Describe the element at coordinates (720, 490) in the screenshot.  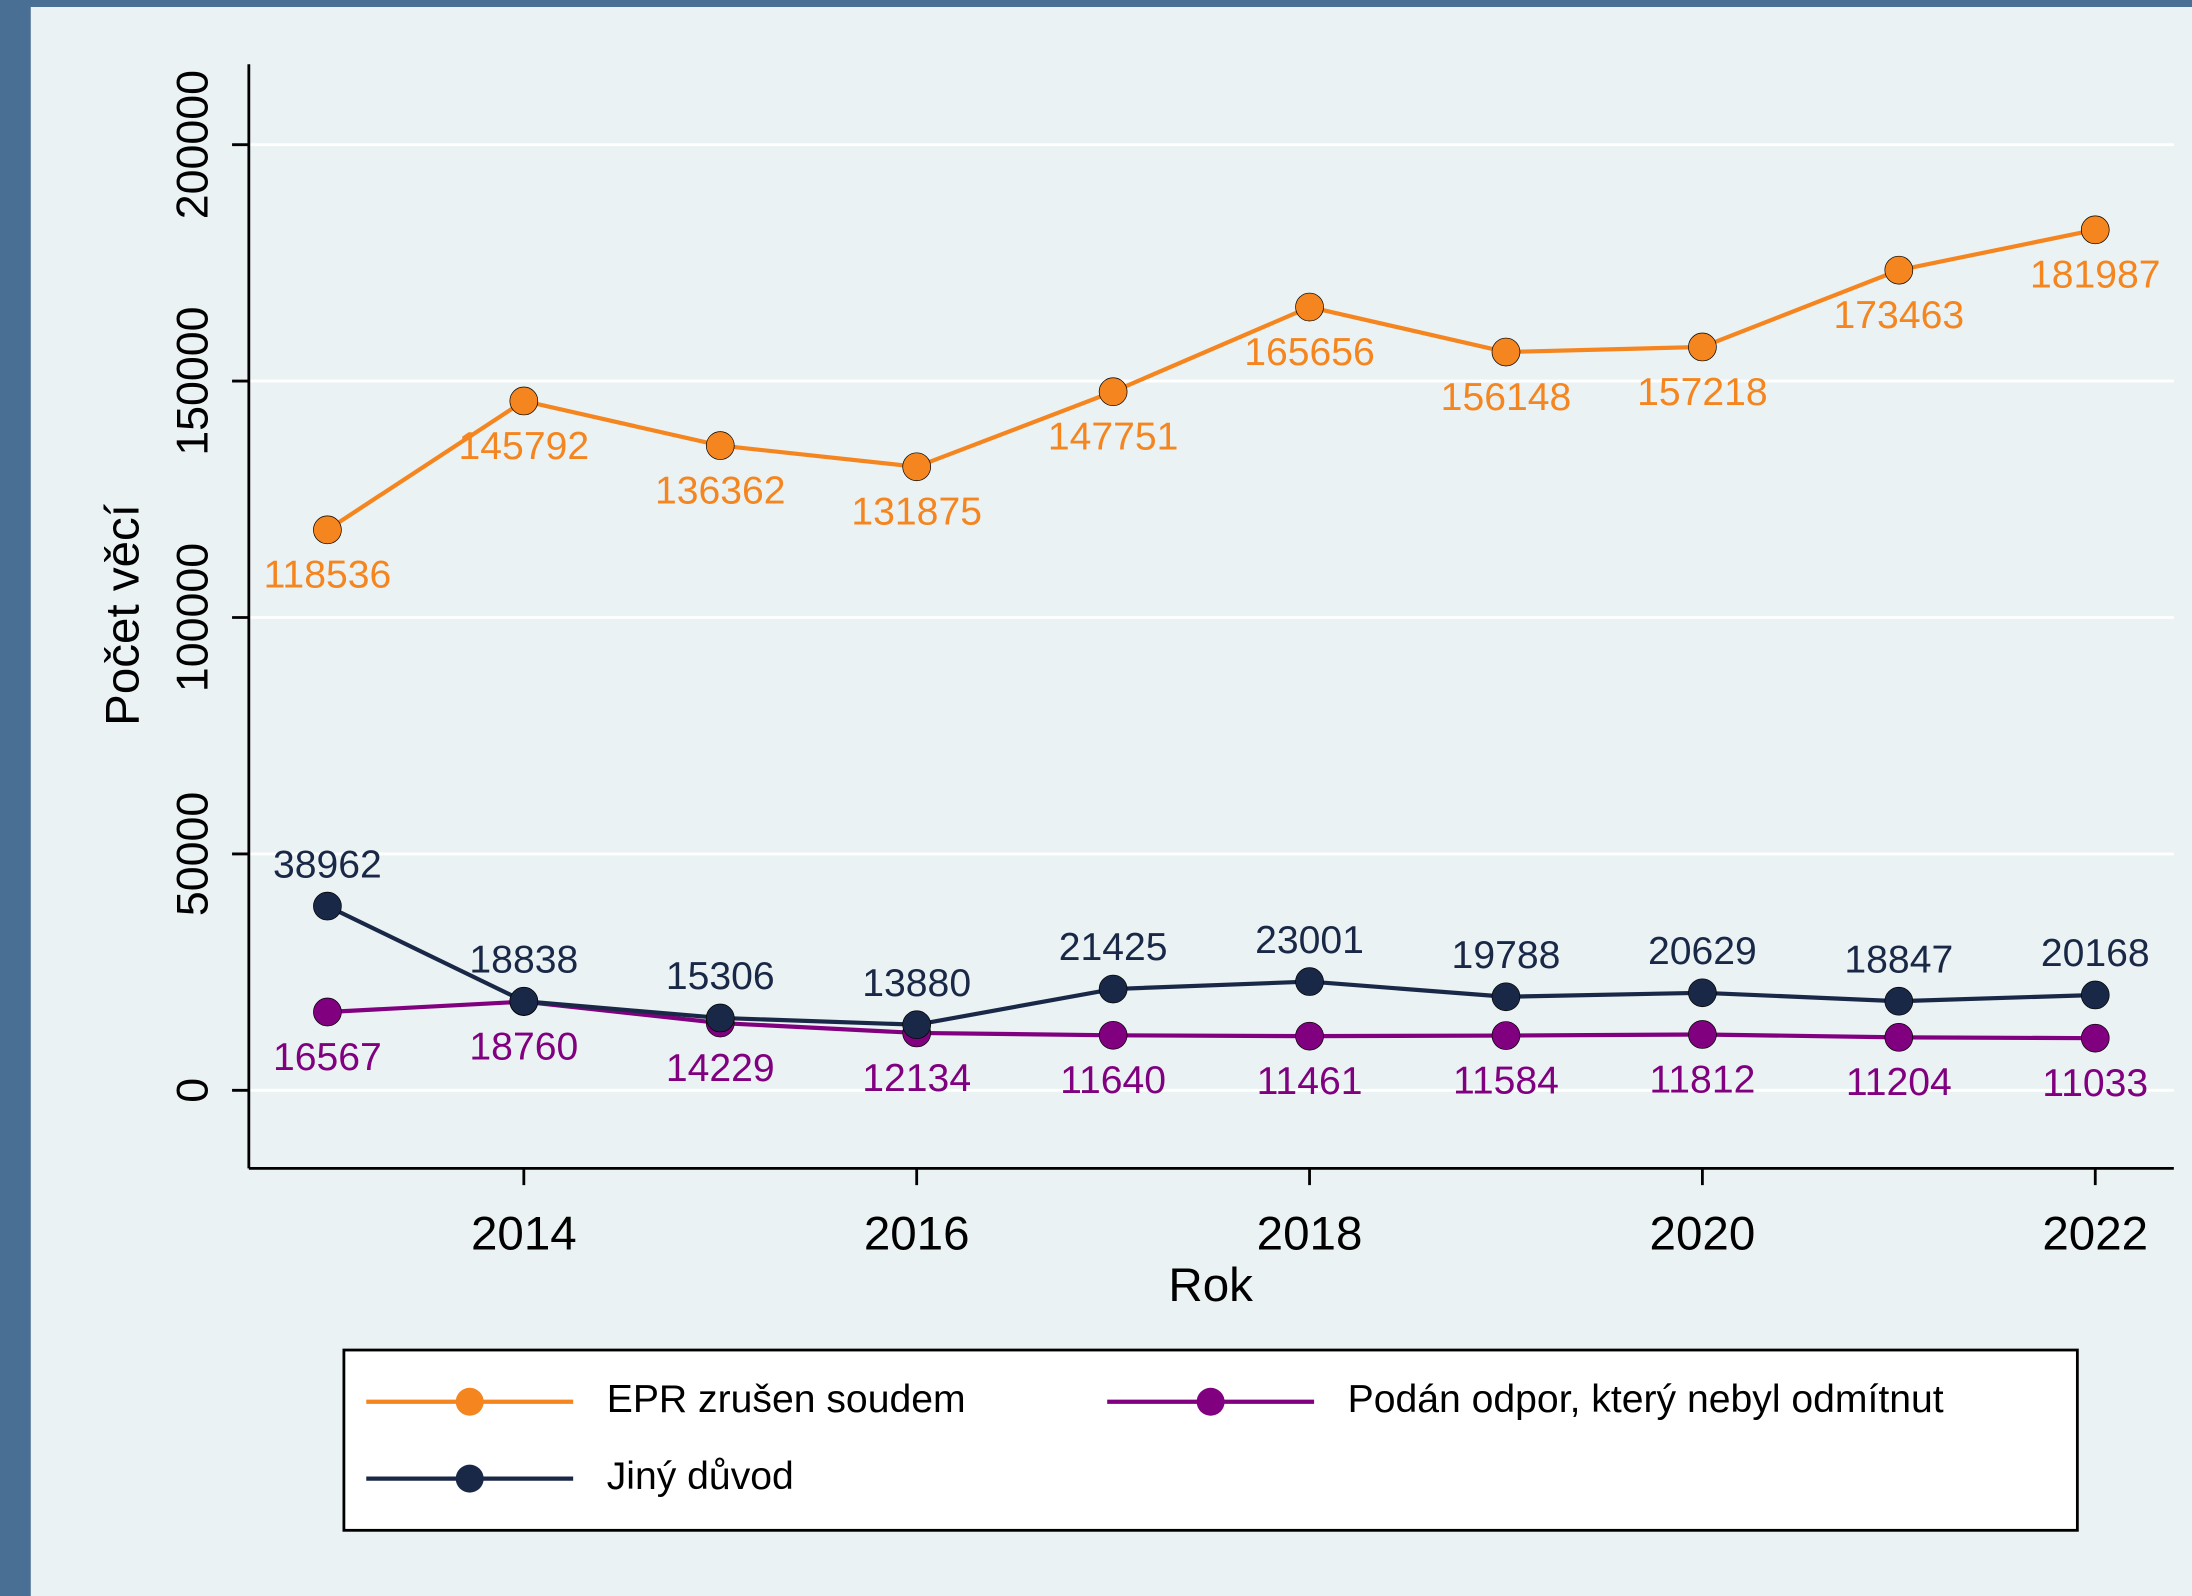
I see `data-label: 136362` at that location.